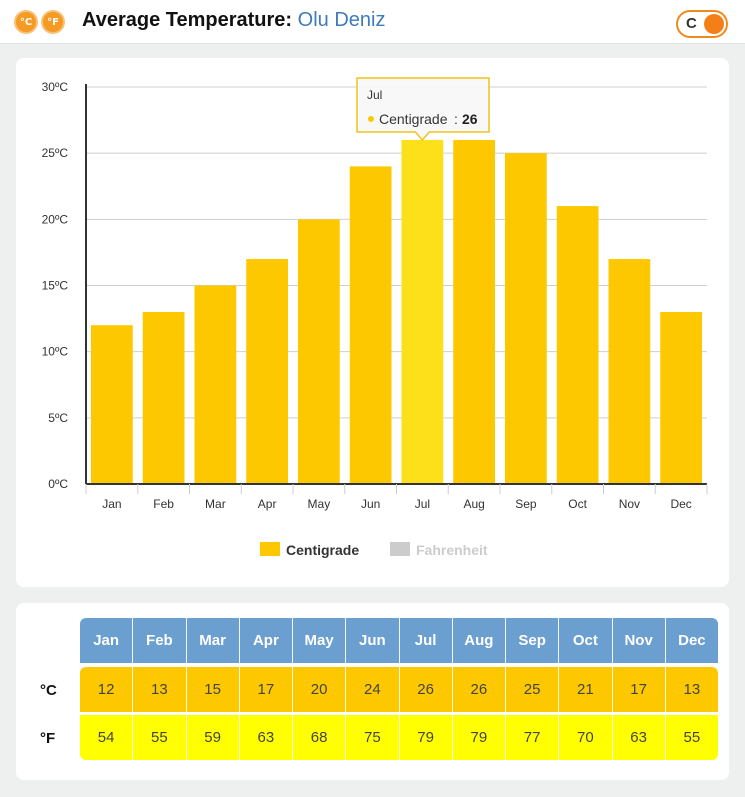  Describe the element at coordinates (213, 689) in the screenshot. I see `celsius-cell-mar: 15` at that location.